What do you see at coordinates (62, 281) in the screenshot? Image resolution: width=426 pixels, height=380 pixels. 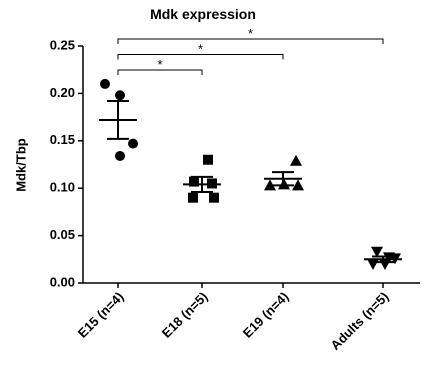 I see `y-tick-label: 0.00` at bounding box center [62, 281].